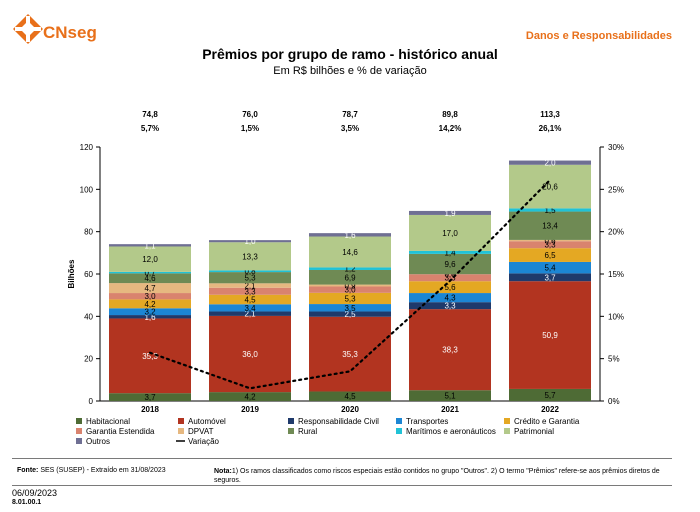  I want to click on bar-segment-label: 1,2, so click(350, 269).